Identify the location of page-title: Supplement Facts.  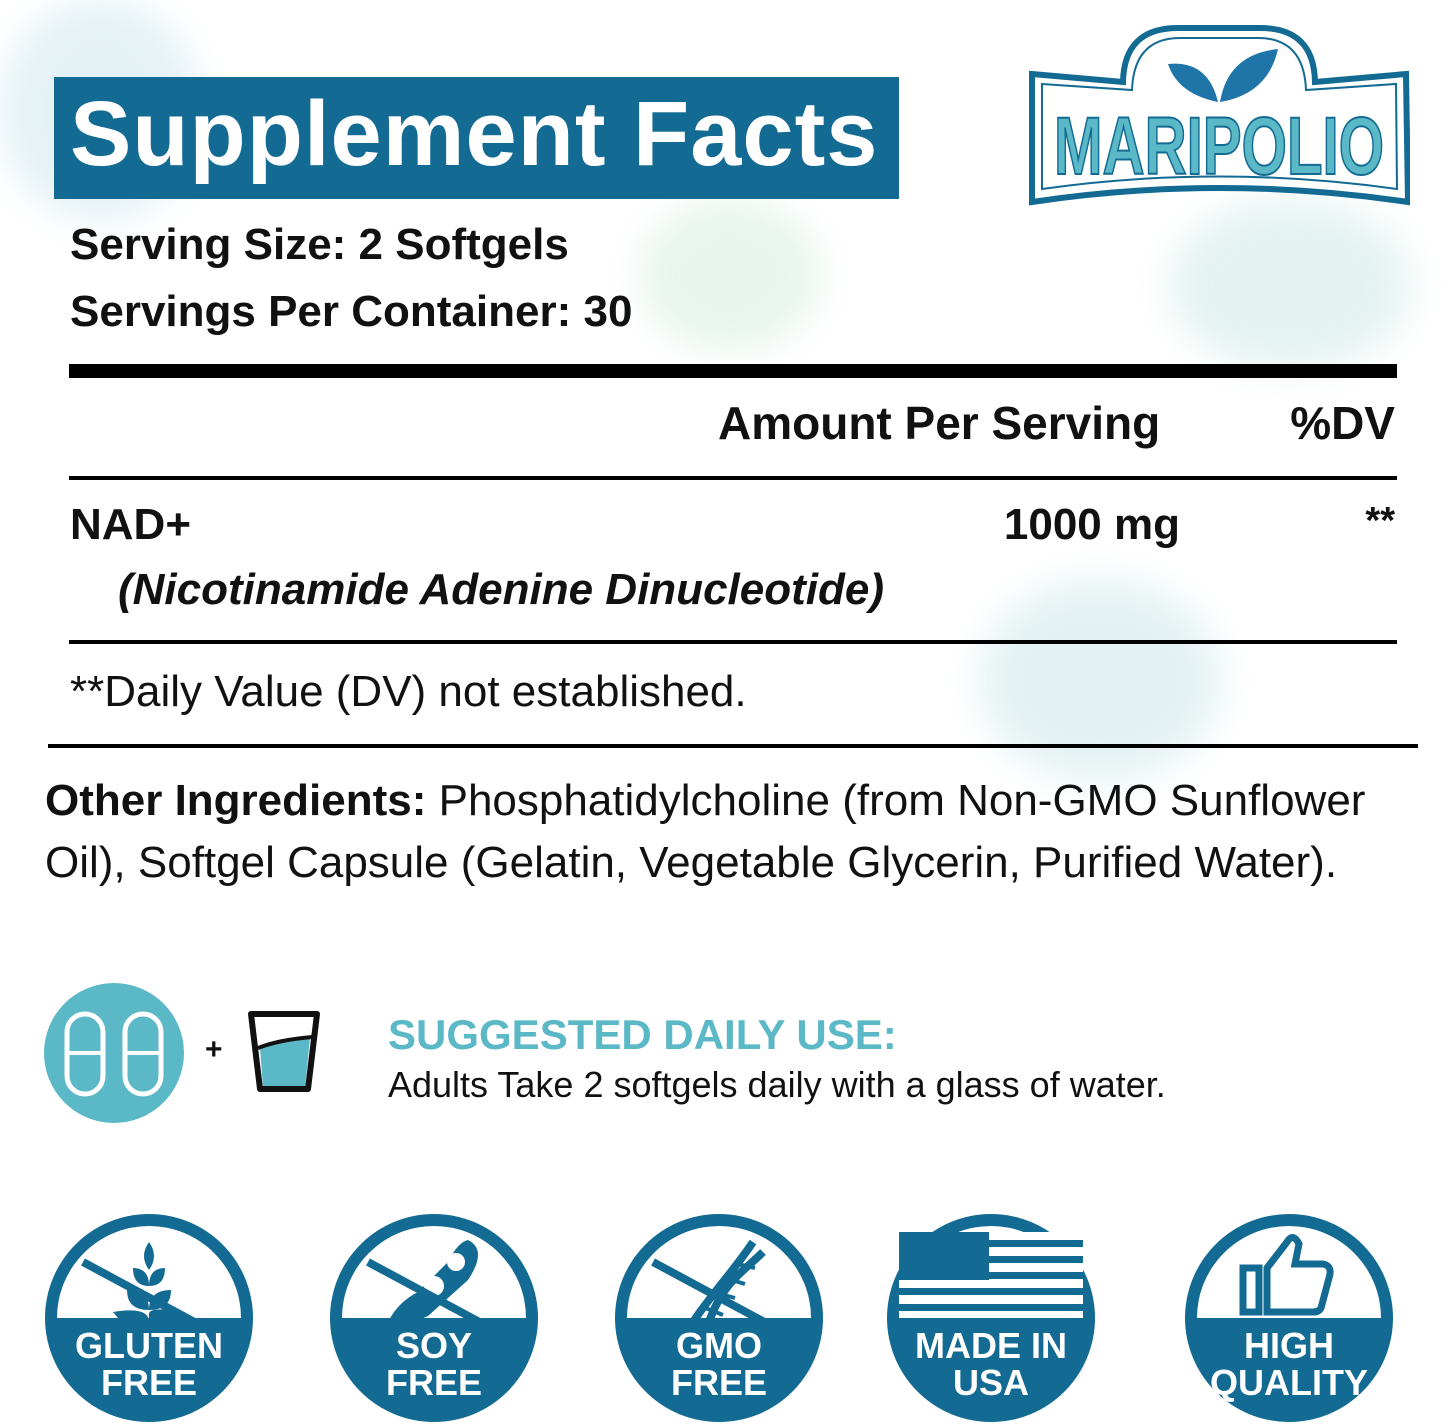
(474, 134).